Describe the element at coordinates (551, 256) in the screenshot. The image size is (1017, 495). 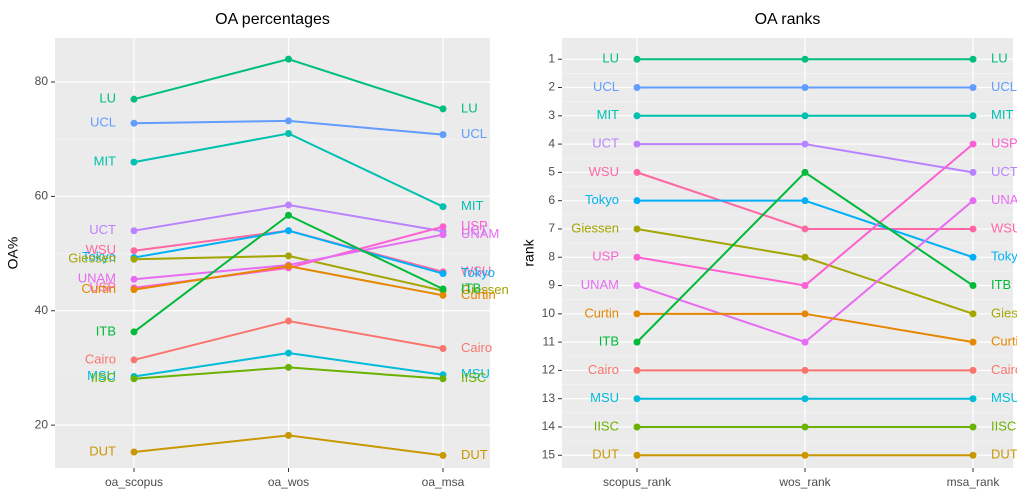
I see `y-tick-label: 8` at that location.